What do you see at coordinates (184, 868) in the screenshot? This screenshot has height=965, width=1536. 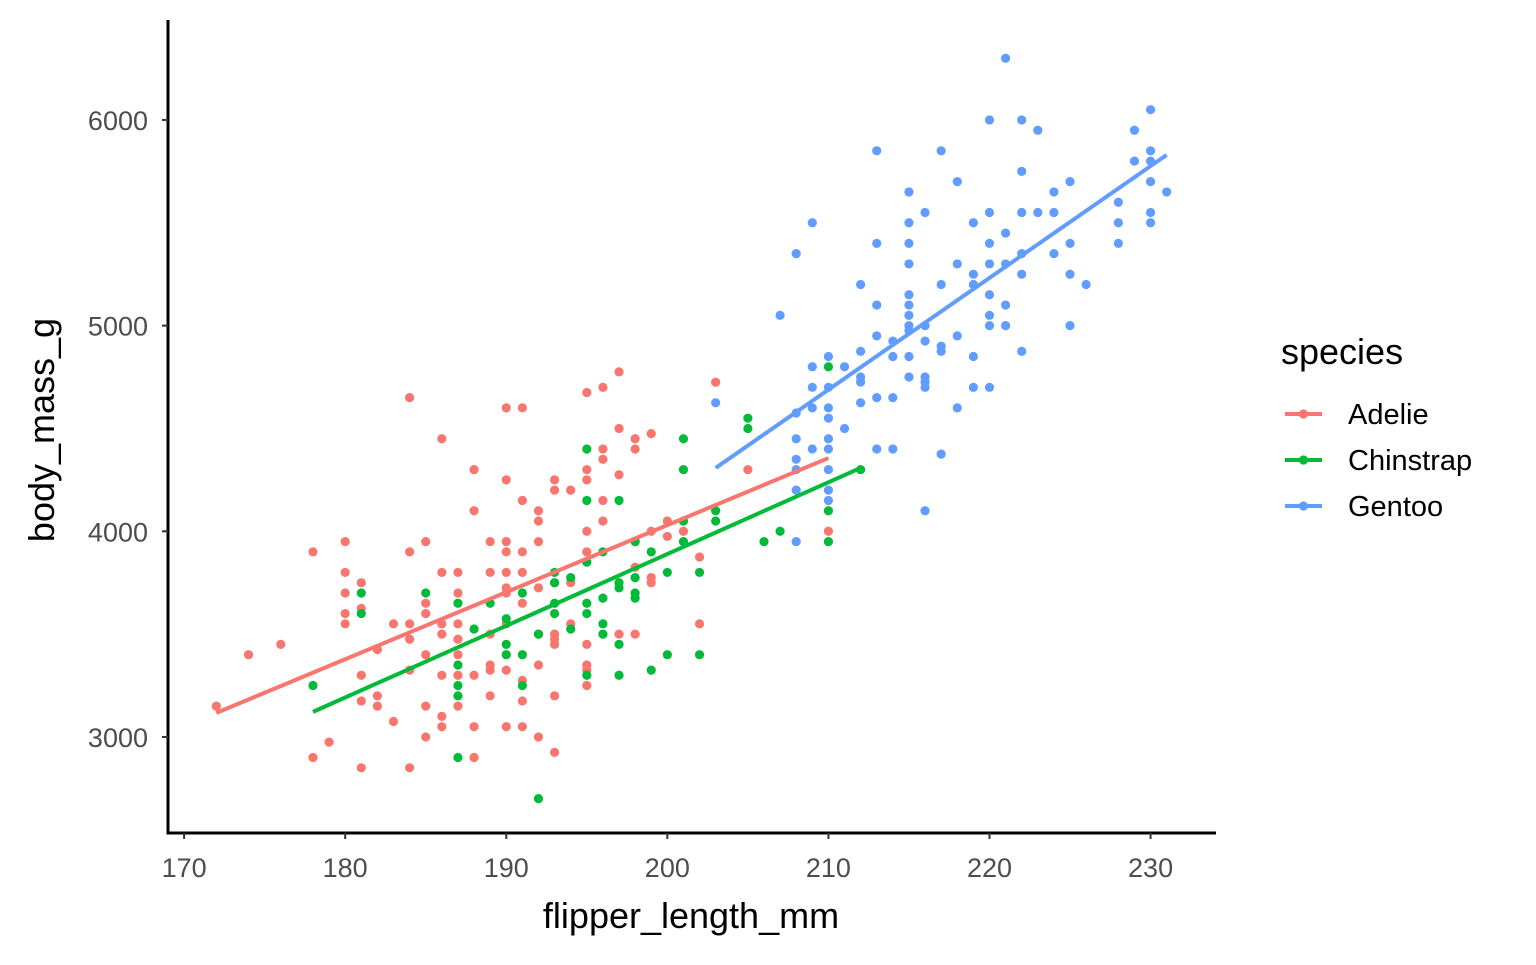 I see `x-tick-label: 170` at bounding box center [184, 868].